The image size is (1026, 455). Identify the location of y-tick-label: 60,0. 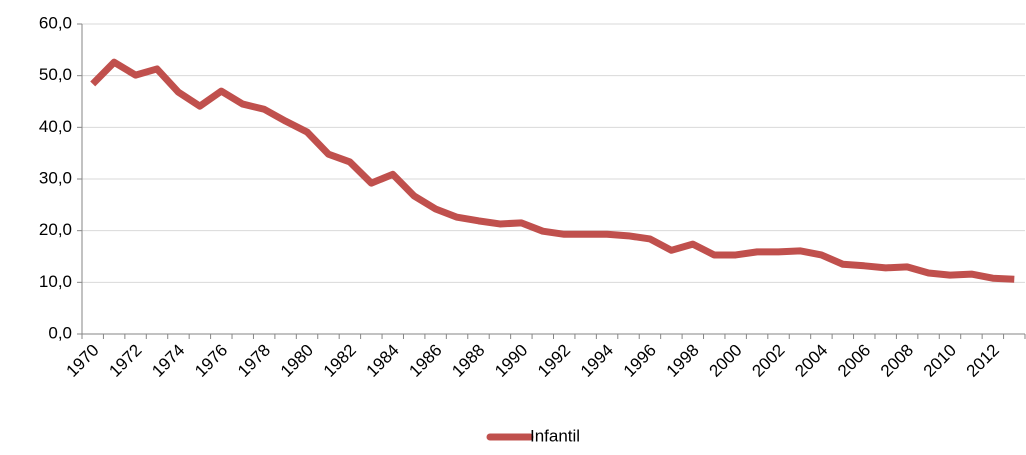
(55, 22).